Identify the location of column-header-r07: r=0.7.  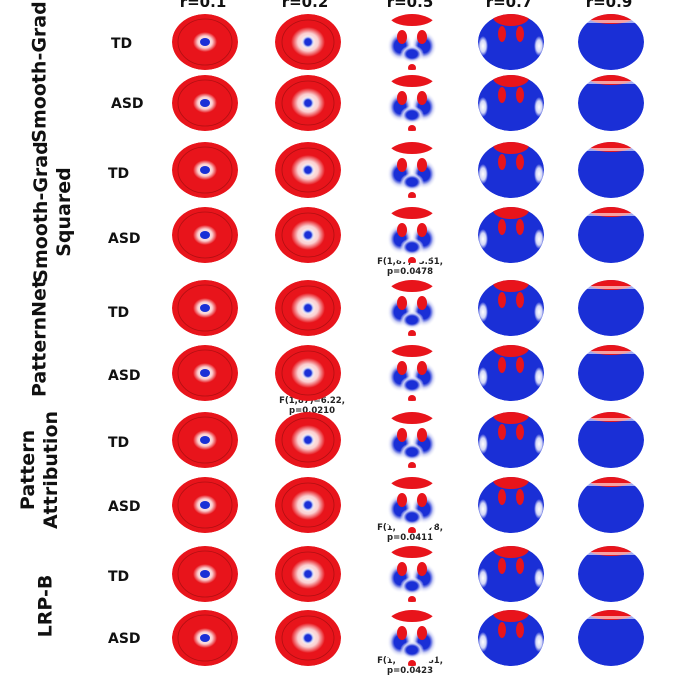
(509, 5).